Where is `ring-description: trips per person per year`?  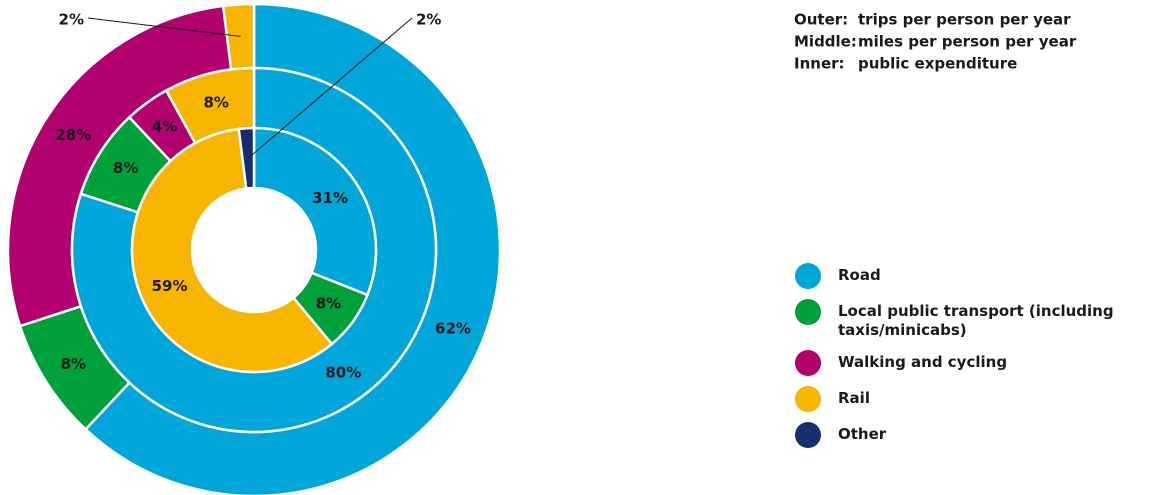 ring-description: trips per person per year is located at coordinates (964, 20).